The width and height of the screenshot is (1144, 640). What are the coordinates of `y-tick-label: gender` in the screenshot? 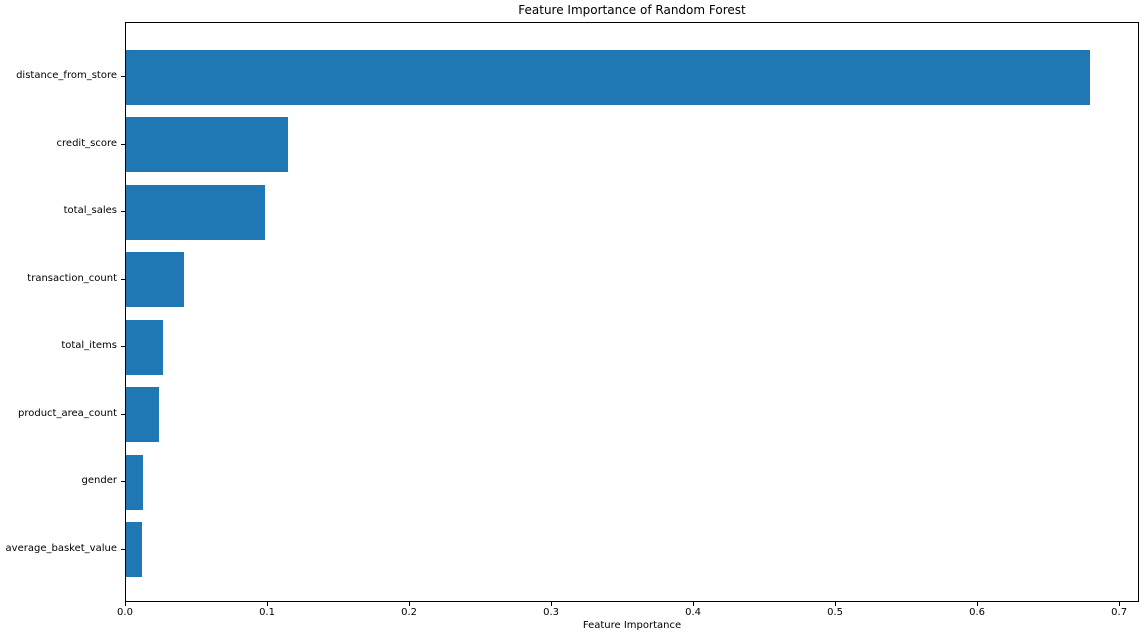 It's located at (99, 480).